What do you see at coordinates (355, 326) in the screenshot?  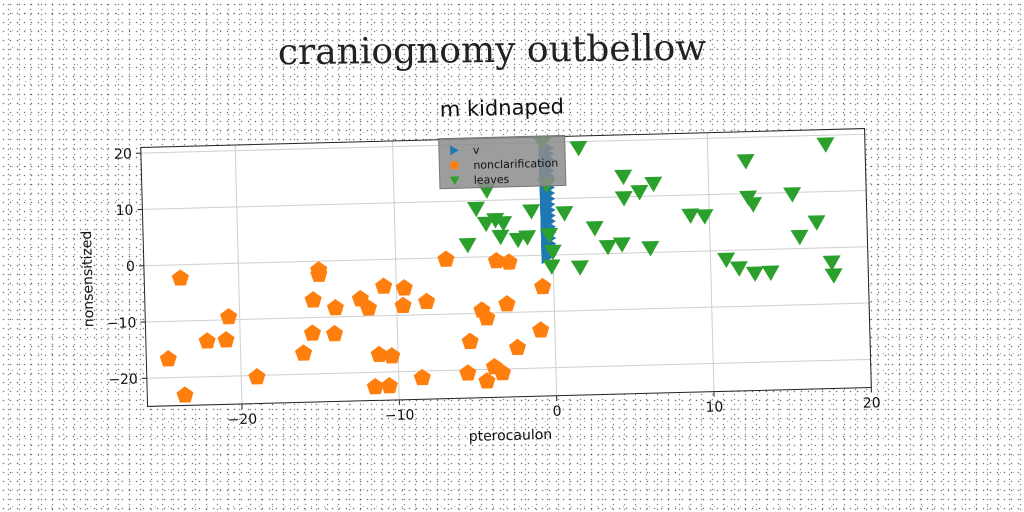 I see `series-nonclarification` at bounding box center [355, 326].